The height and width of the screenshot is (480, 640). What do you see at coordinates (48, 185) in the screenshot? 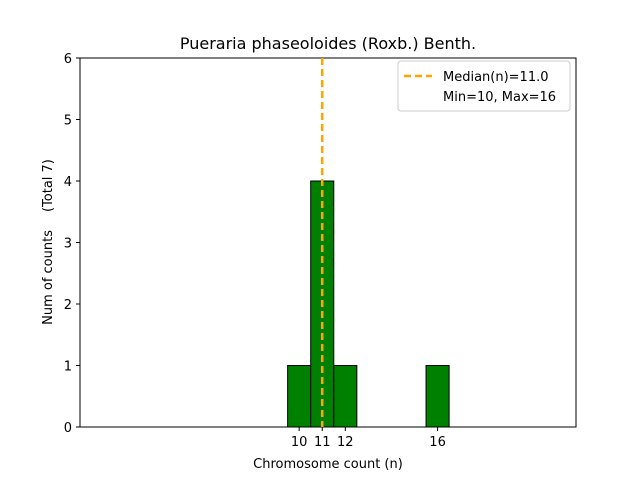
I see `y-axis-label-total: (Total 7)` at bounding box center [48, 185].